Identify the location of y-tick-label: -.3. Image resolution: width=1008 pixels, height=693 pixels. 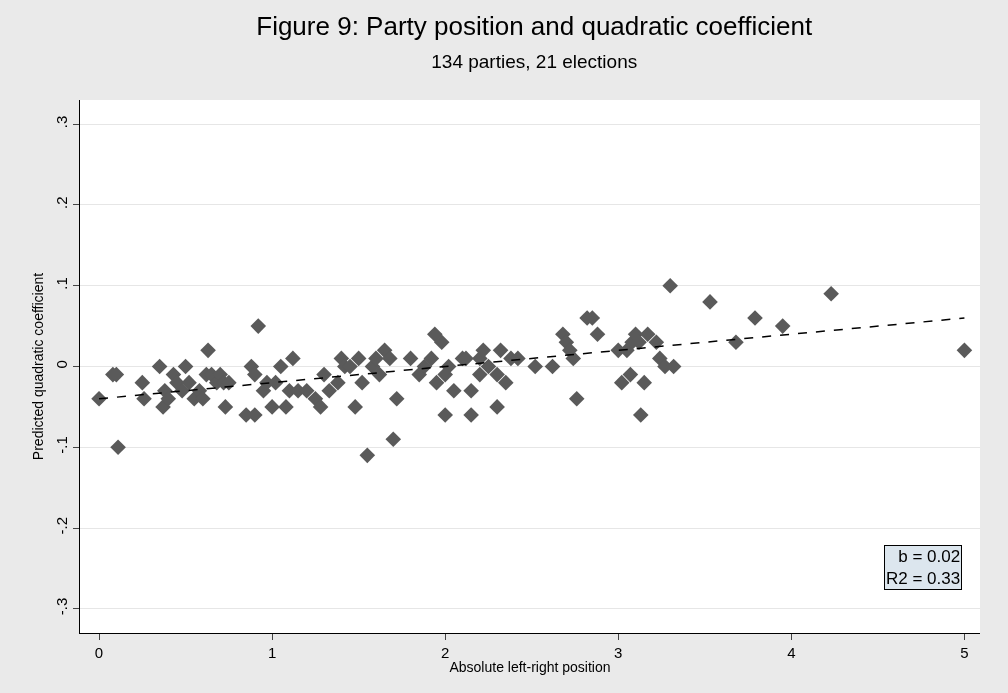
(61, 606).